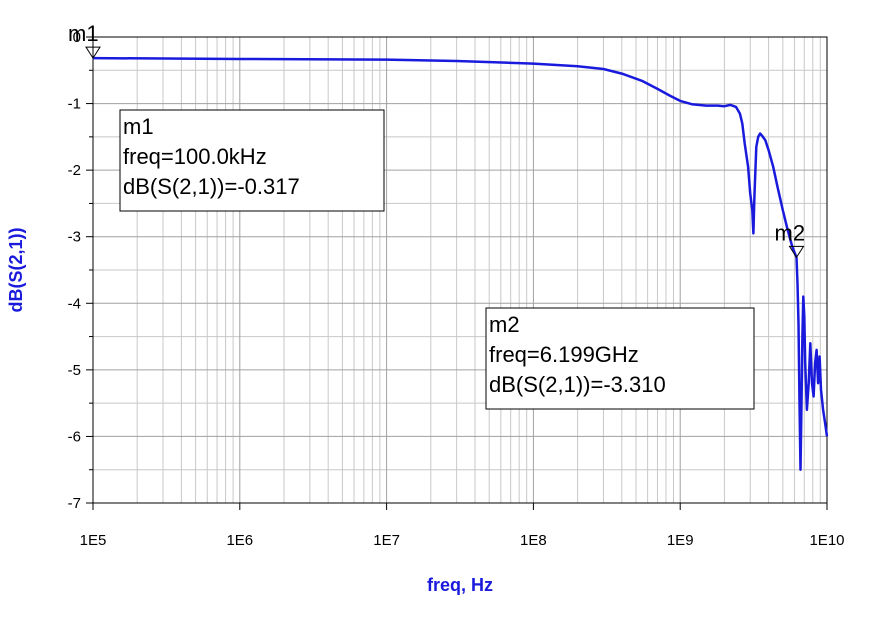 The image size is (874, 617). Describe the element at coordinates (83, 33) in the screenshot. I see `m1-marker-label: m1` at that location.